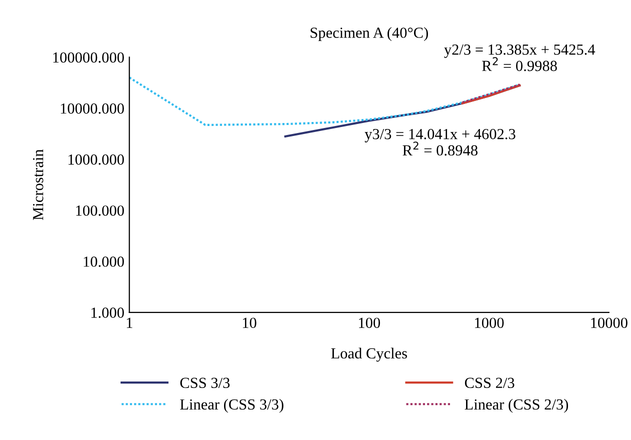  What do you see at coordinates (107, 313) in the screenshot?
I see `y-tick-label: 1.000` at bounding box center [107, 313].